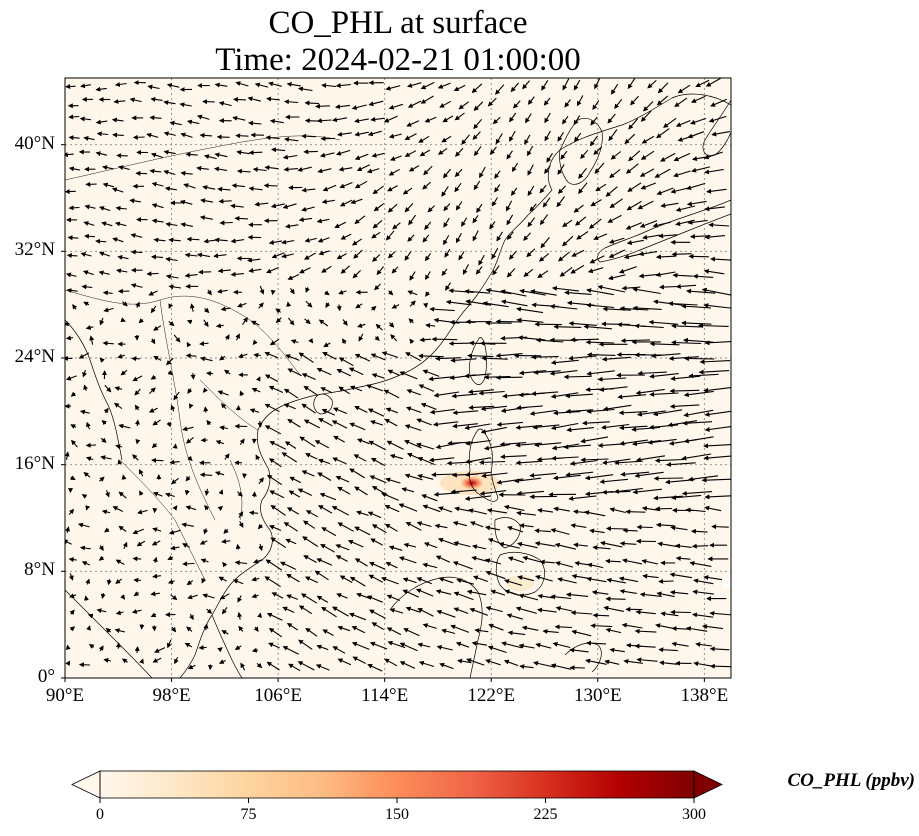 This screenshot has width=919, height=836. What do you see at coordinates (436, 627) in the screenshot?
I see `borneo-coastline` at bounding box center [436, 627].